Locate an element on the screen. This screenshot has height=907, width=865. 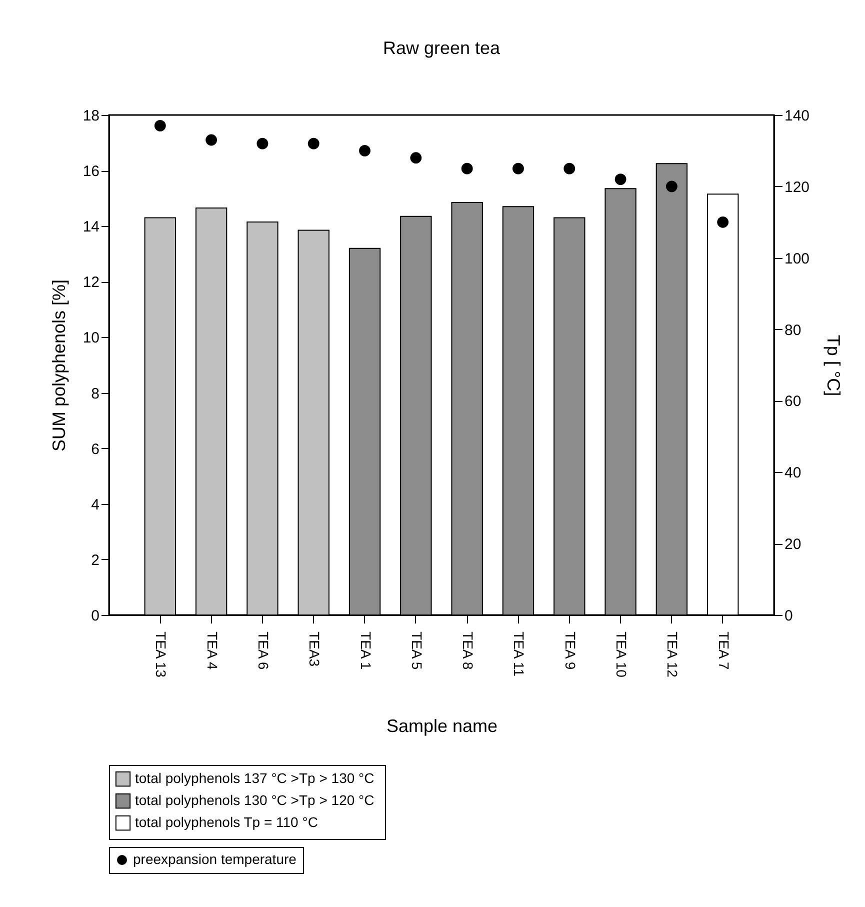
y2-tick-label: 40 is located at coordinates (793, 473).